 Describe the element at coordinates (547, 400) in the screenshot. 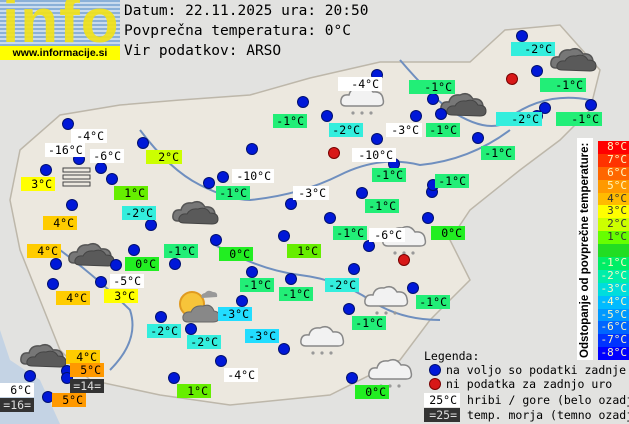

I see `legend-mountain-text: hribi / gore (belo ozadje)` at that location.